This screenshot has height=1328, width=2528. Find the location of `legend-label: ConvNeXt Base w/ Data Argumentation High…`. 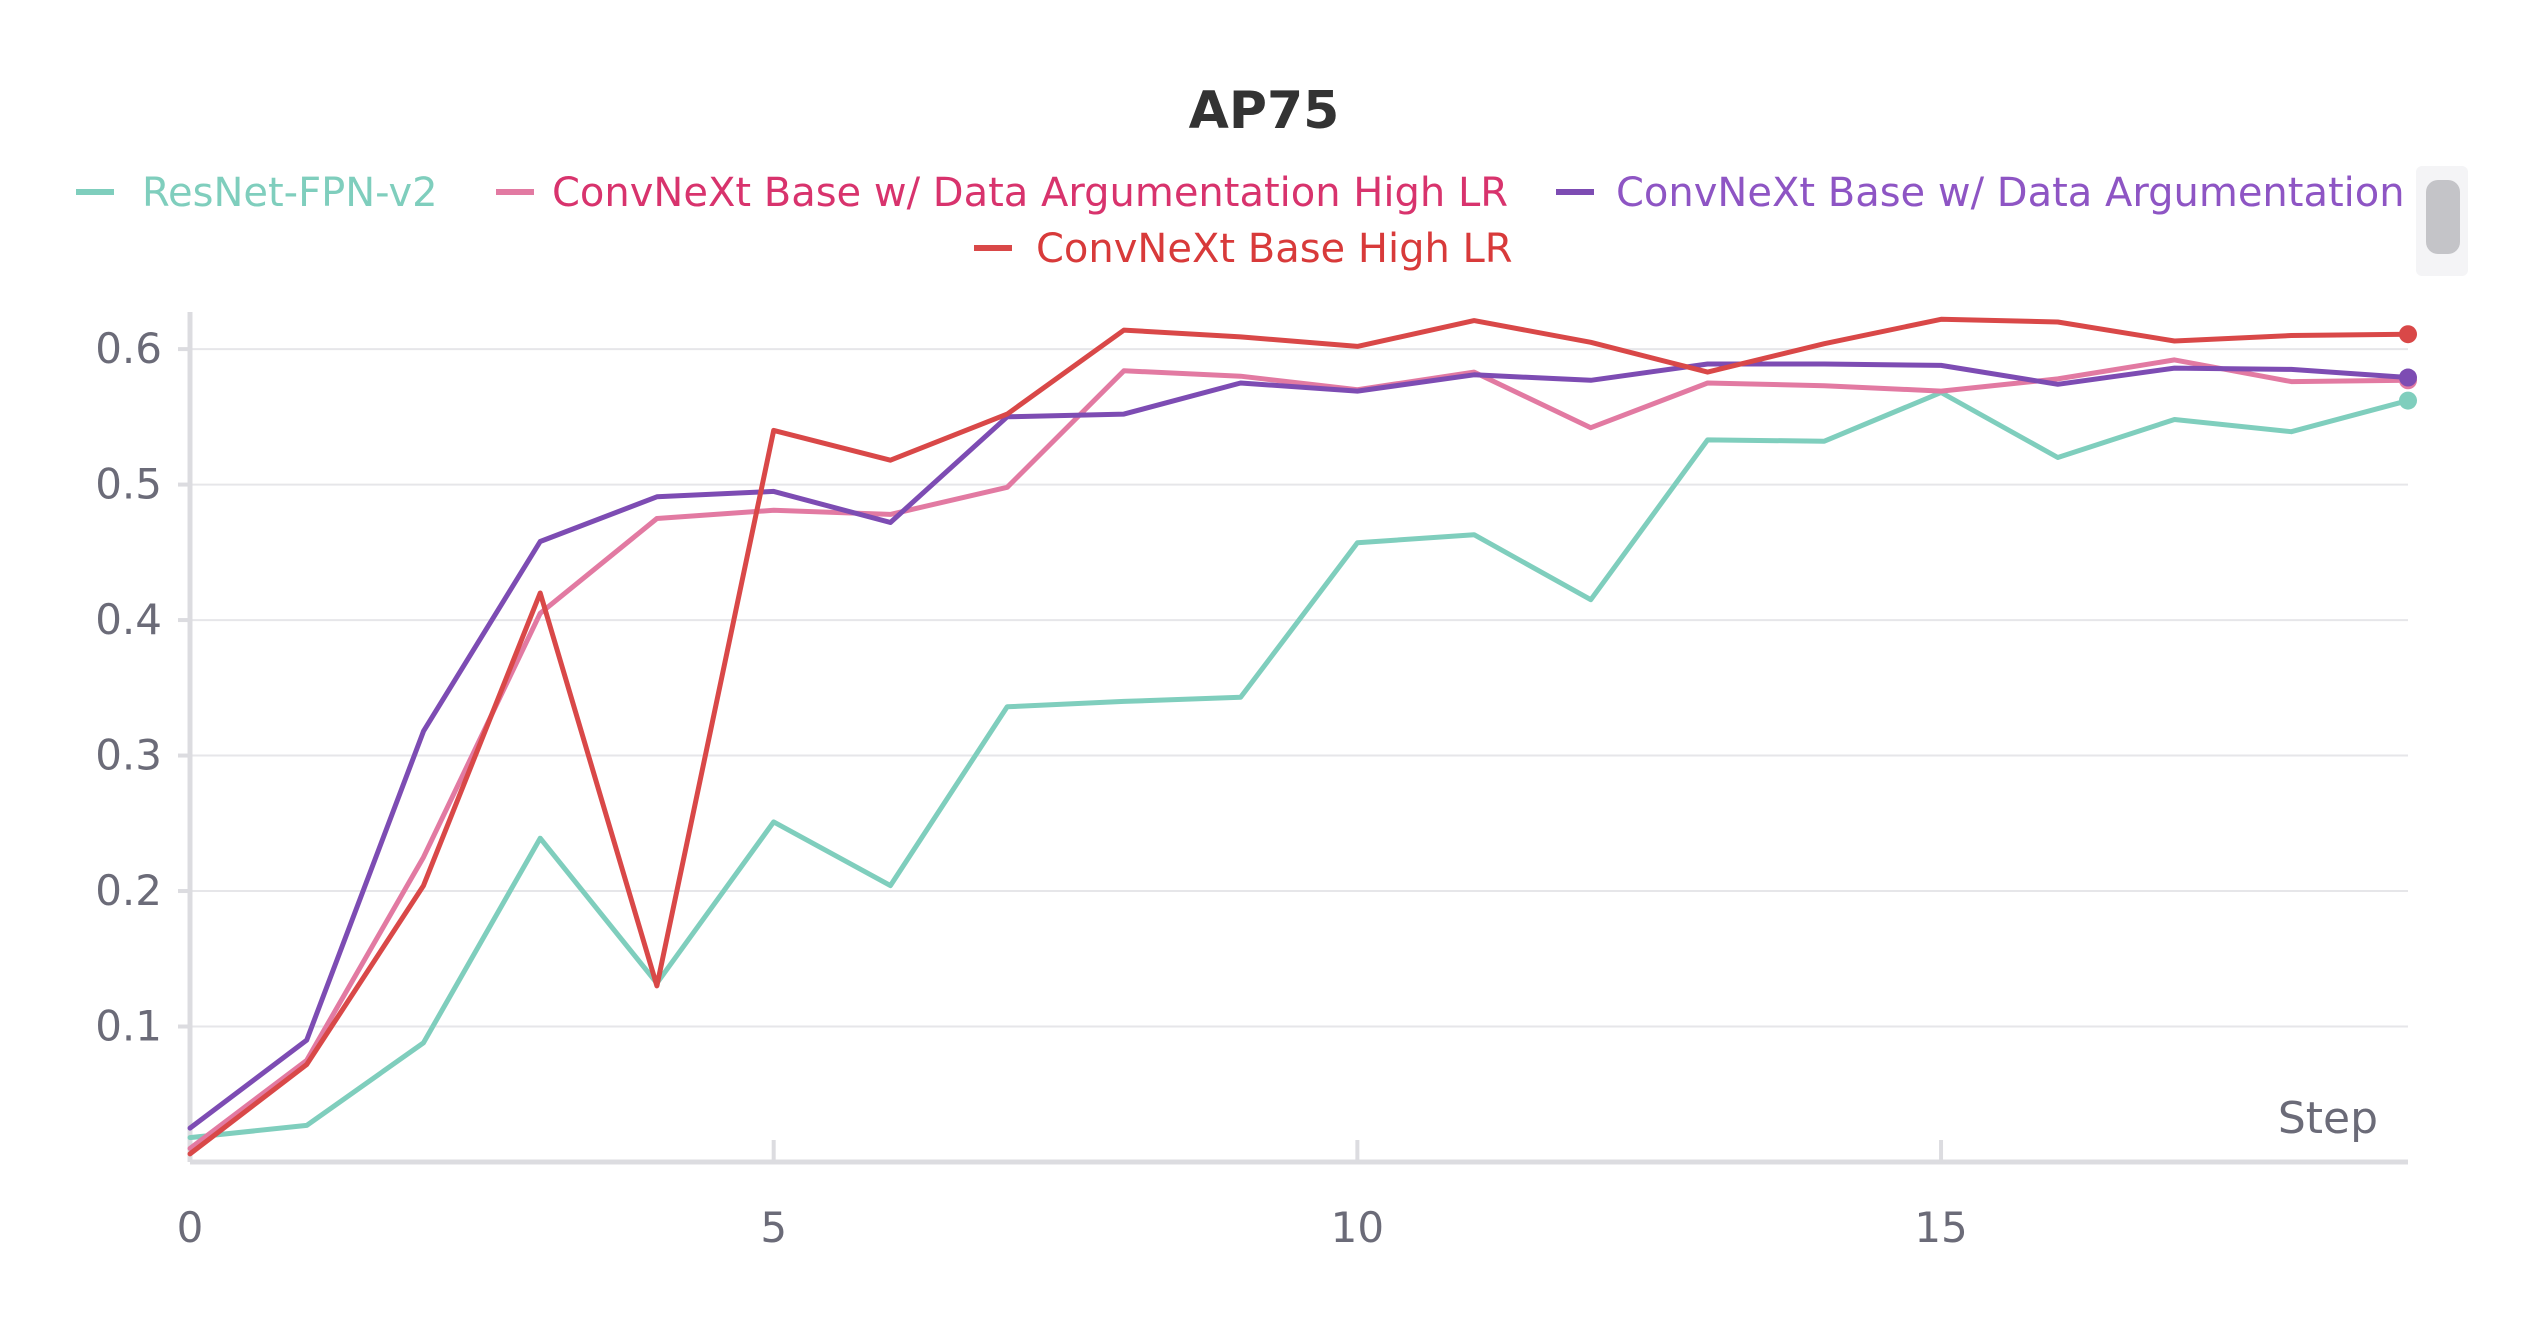

legend-label: ConvNeXt Base w/ Data Argumentation High… is located at coordinates (1030, 193).